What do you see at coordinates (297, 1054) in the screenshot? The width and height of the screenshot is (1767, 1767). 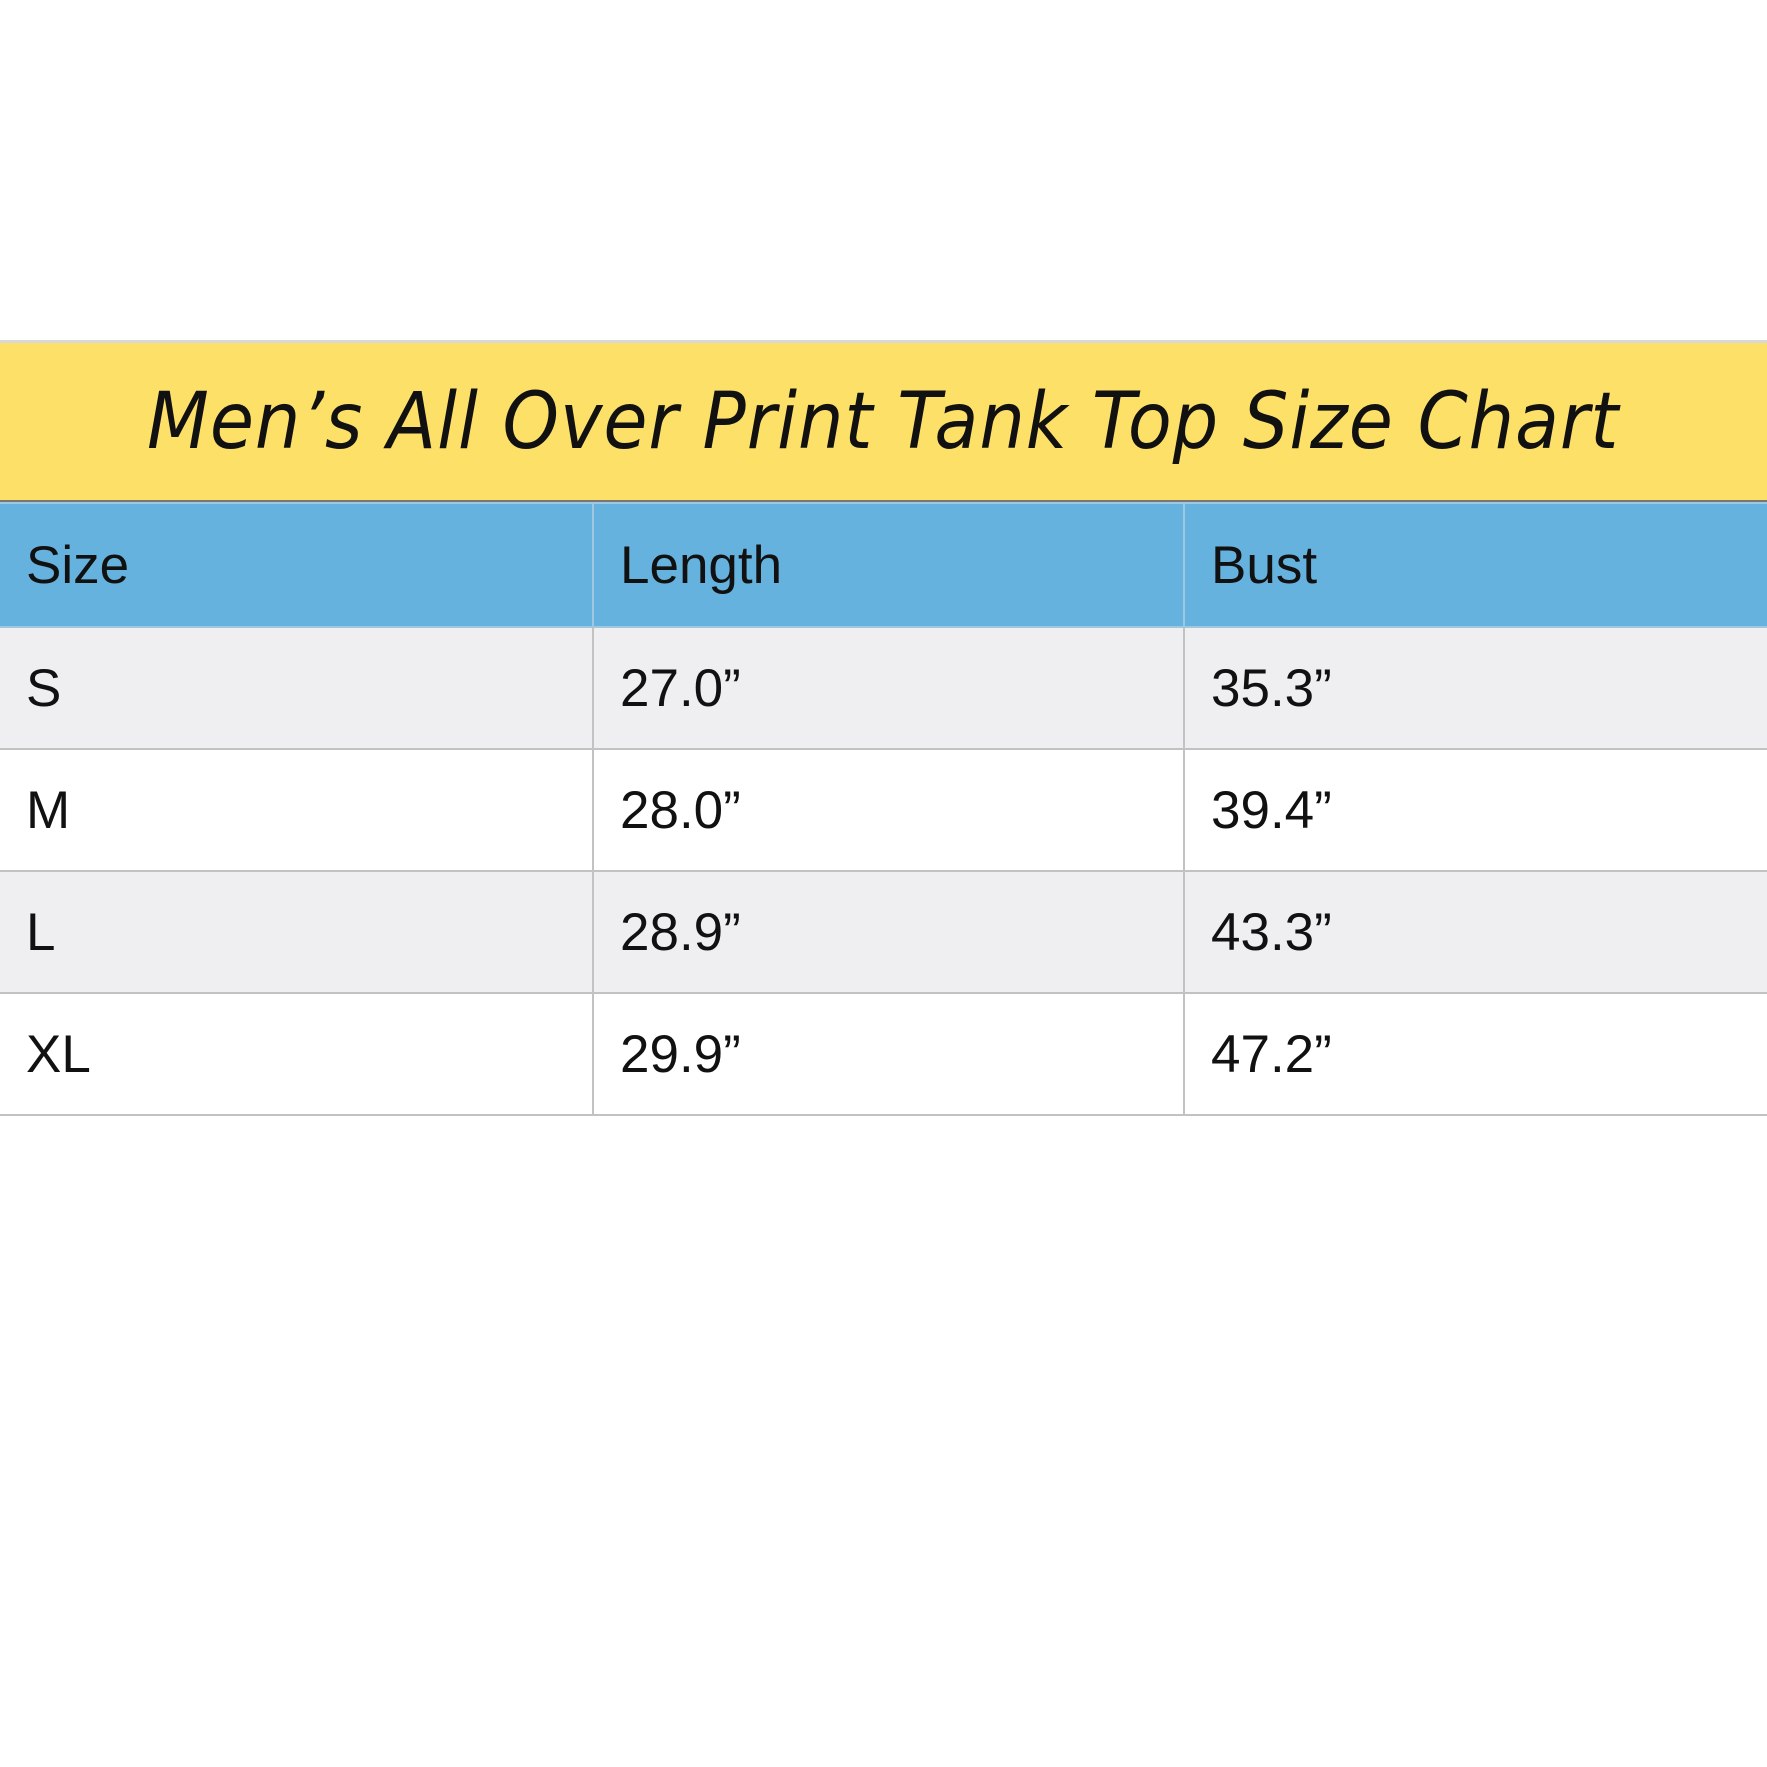 I see `cell-size: XL` at bounding box center [297, 1054].